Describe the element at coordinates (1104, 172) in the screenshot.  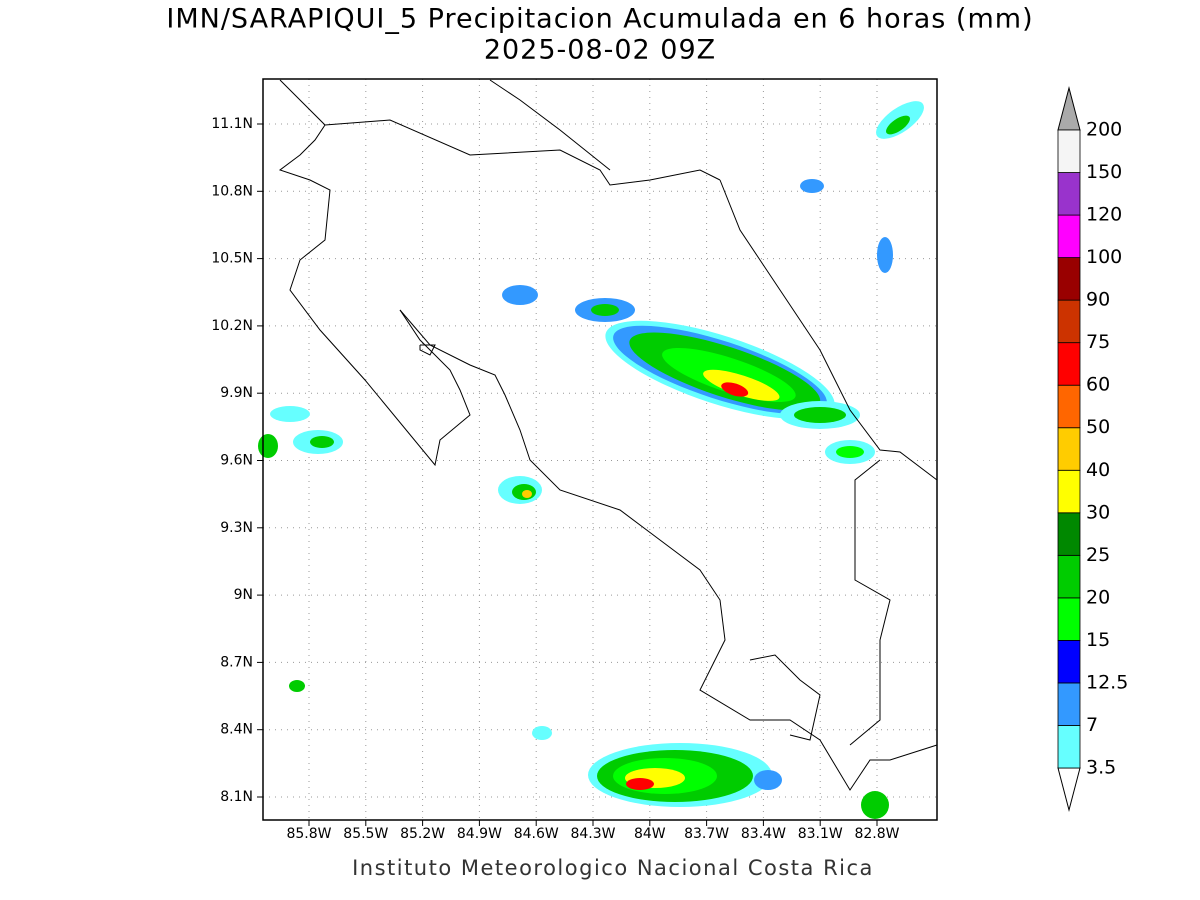
I see `colorbar-label: 150` at that location.